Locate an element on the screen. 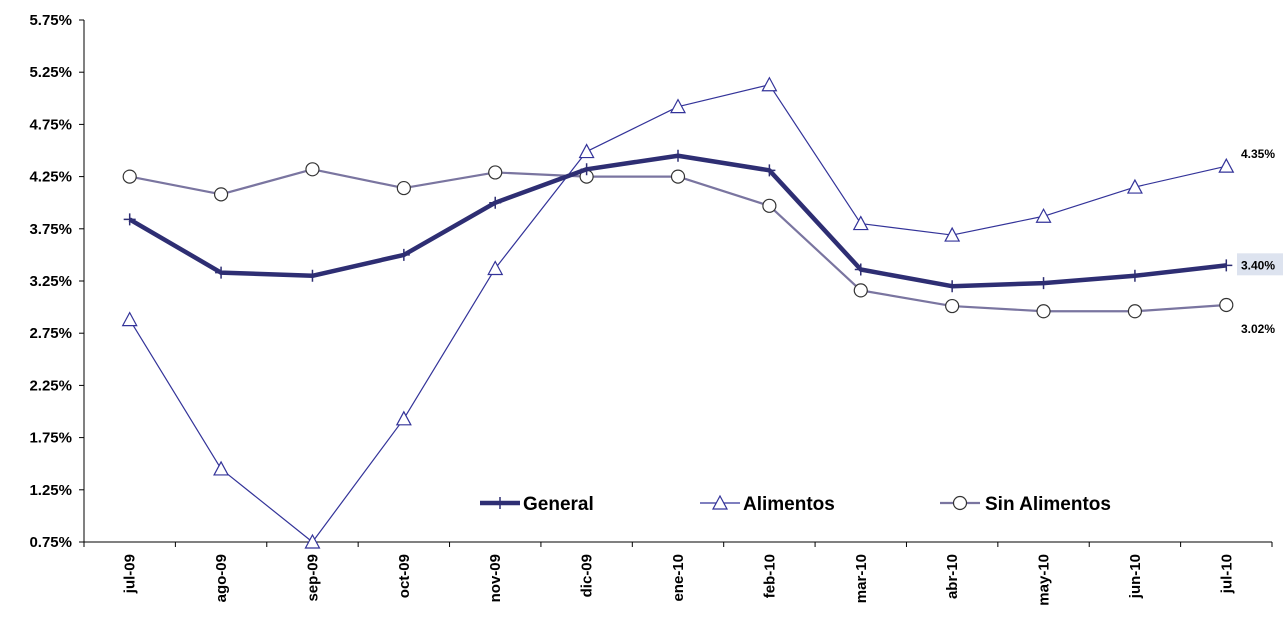 Image resolution: width=1286 pixels, height=623 pixels. end-labels: 4.35% 3.40% 3.02% is located at coordinates (1260, 241).